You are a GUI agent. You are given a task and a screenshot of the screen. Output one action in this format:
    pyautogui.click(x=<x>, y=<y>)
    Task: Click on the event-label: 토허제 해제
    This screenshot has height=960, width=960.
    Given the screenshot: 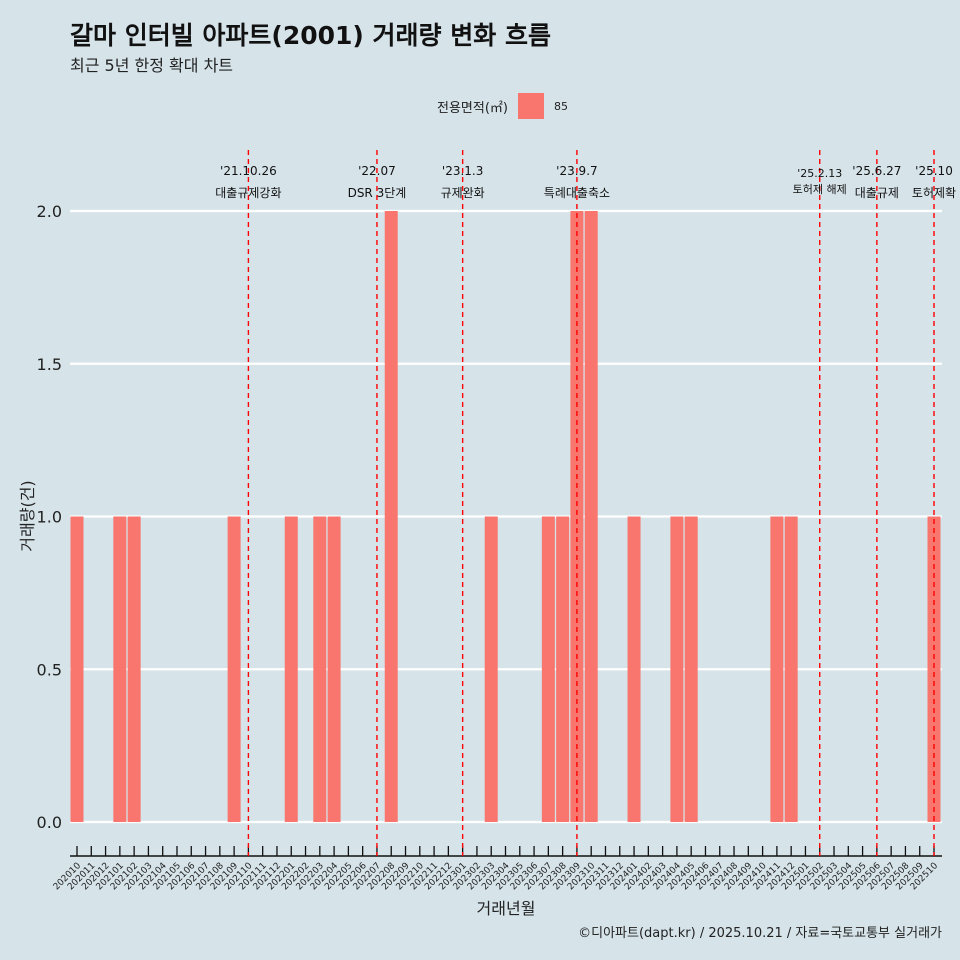 What is the action you would take?
    pyautogui.click(x=820, y=189)
    